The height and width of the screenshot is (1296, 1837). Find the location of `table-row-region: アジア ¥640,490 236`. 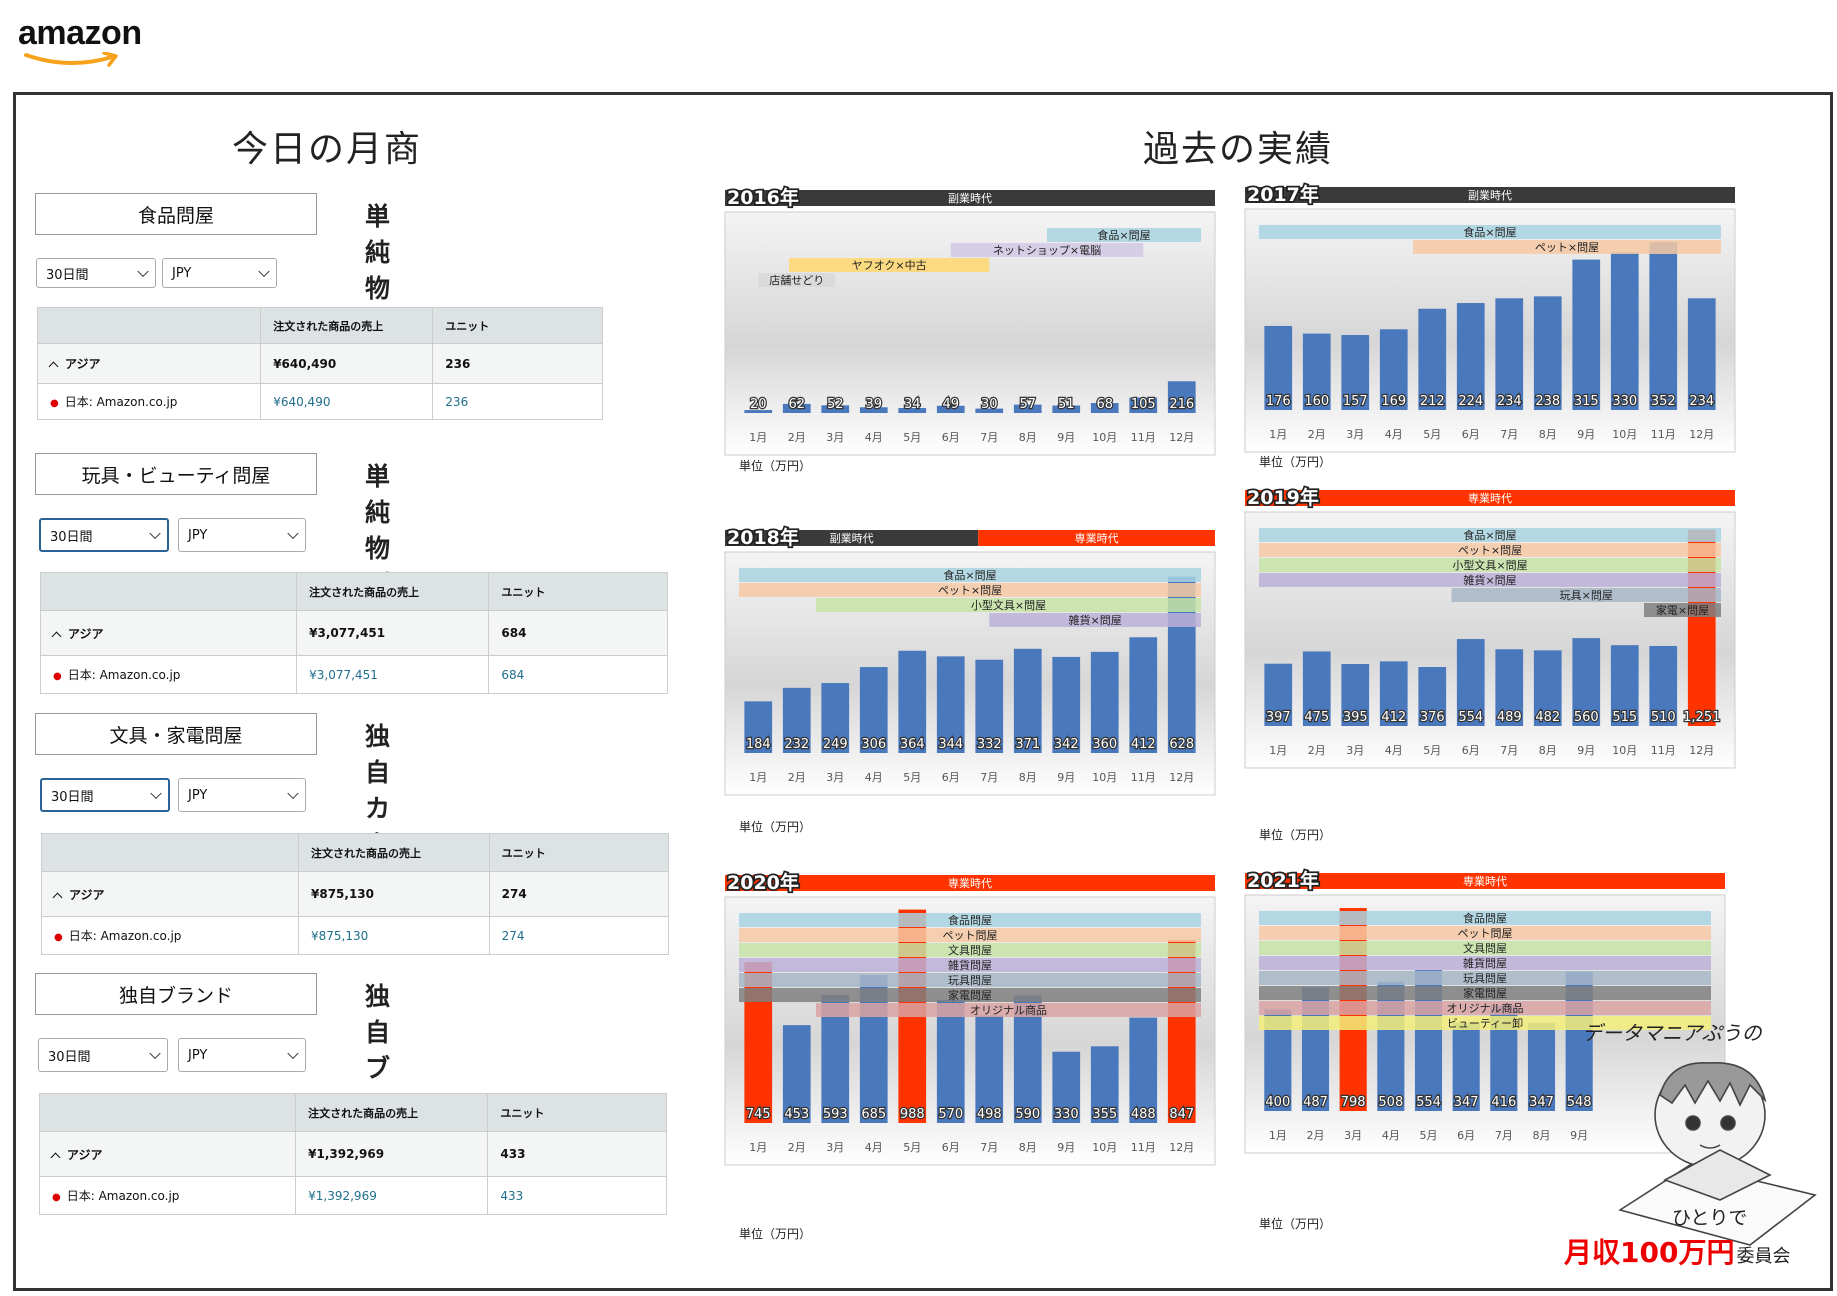

table-row-region: アジア ¥640,490 236 is located at coordinates (319, 363).